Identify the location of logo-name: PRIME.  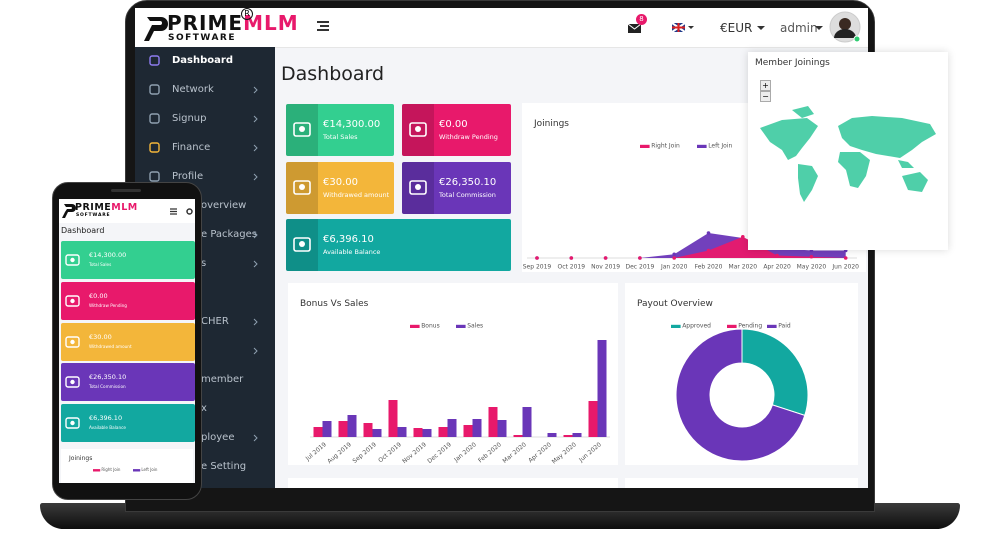
(205, 23).